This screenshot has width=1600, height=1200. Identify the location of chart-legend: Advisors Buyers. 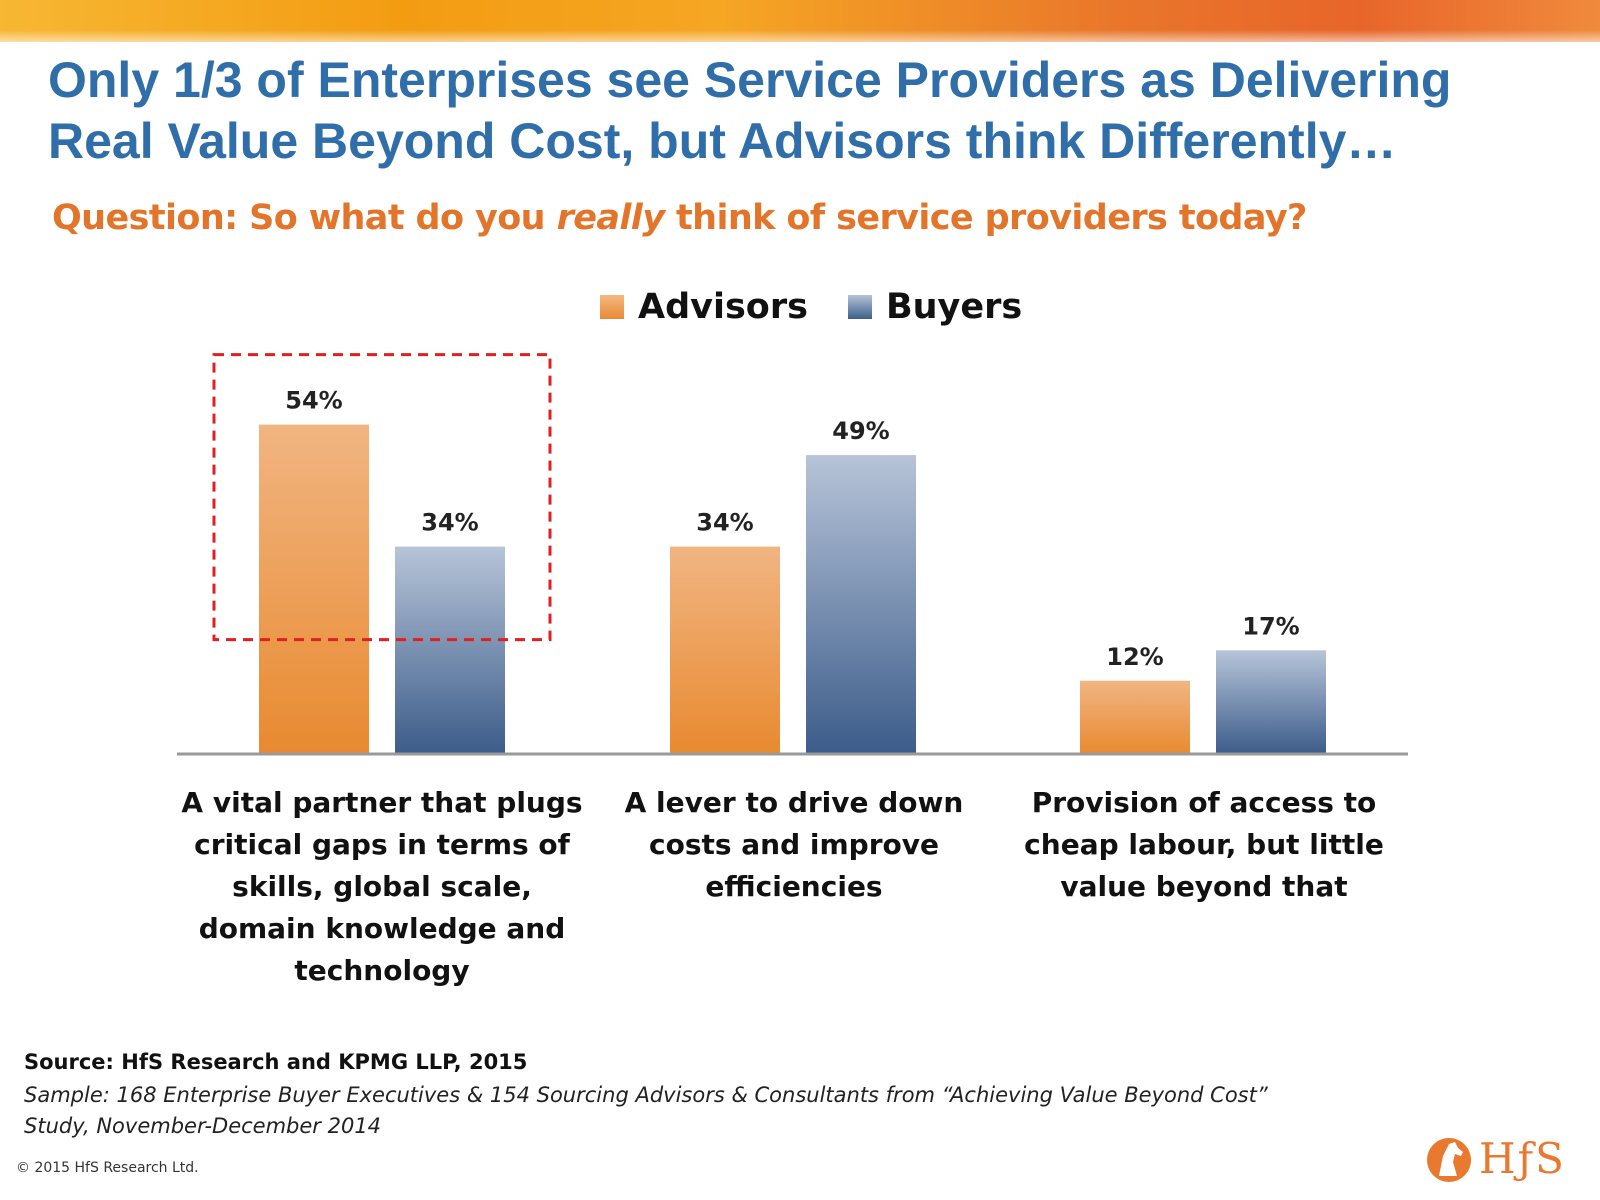
(831, 307).